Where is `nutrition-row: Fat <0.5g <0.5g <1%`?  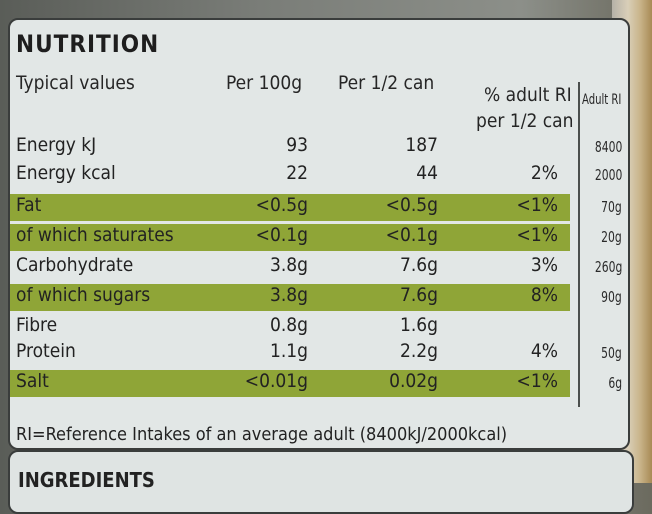 nutrition-row: Fat <0.5g <0.5g <1% is located at coordinates (290, 207).